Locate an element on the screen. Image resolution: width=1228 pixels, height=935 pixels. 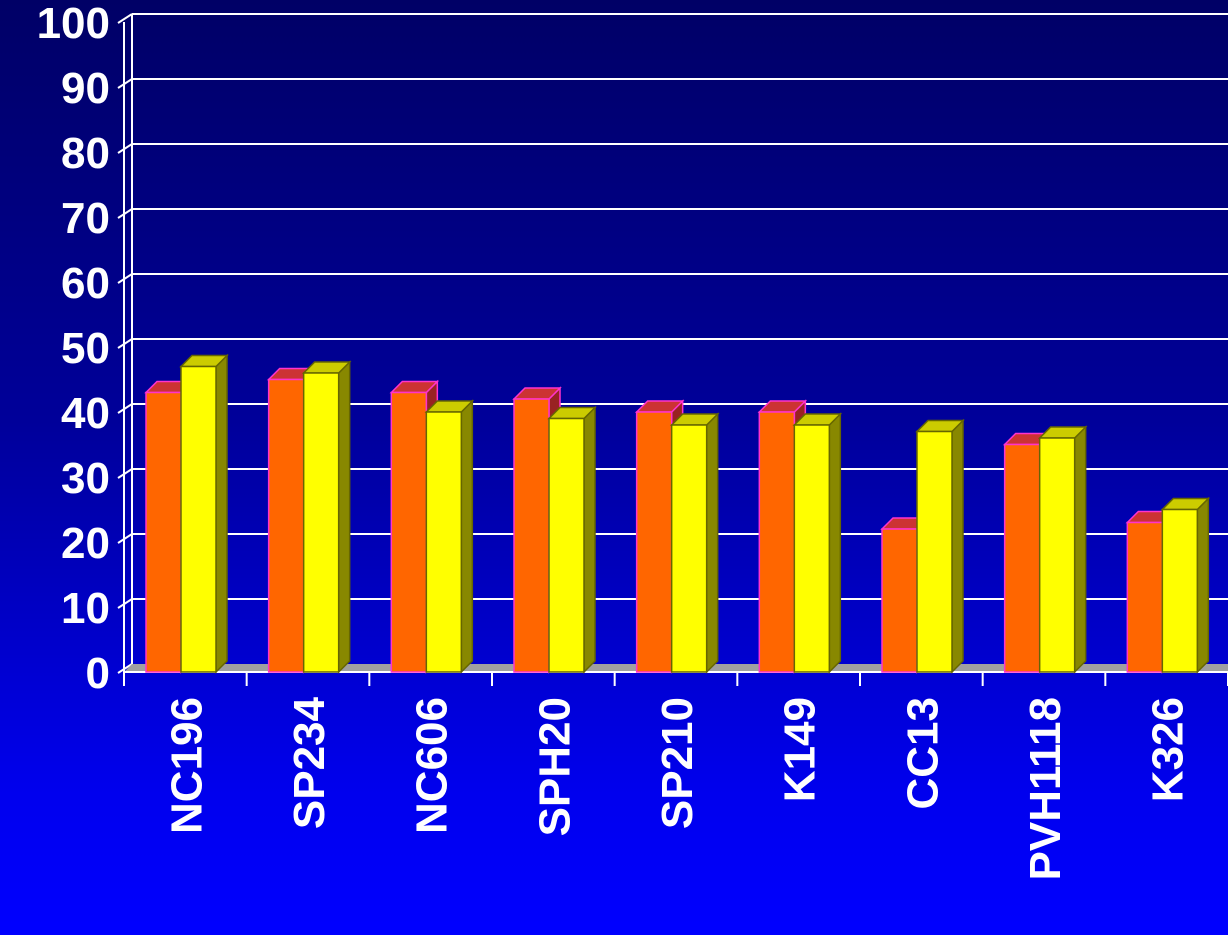
y-tick-label: 50 is located at coordinates (85, 348).